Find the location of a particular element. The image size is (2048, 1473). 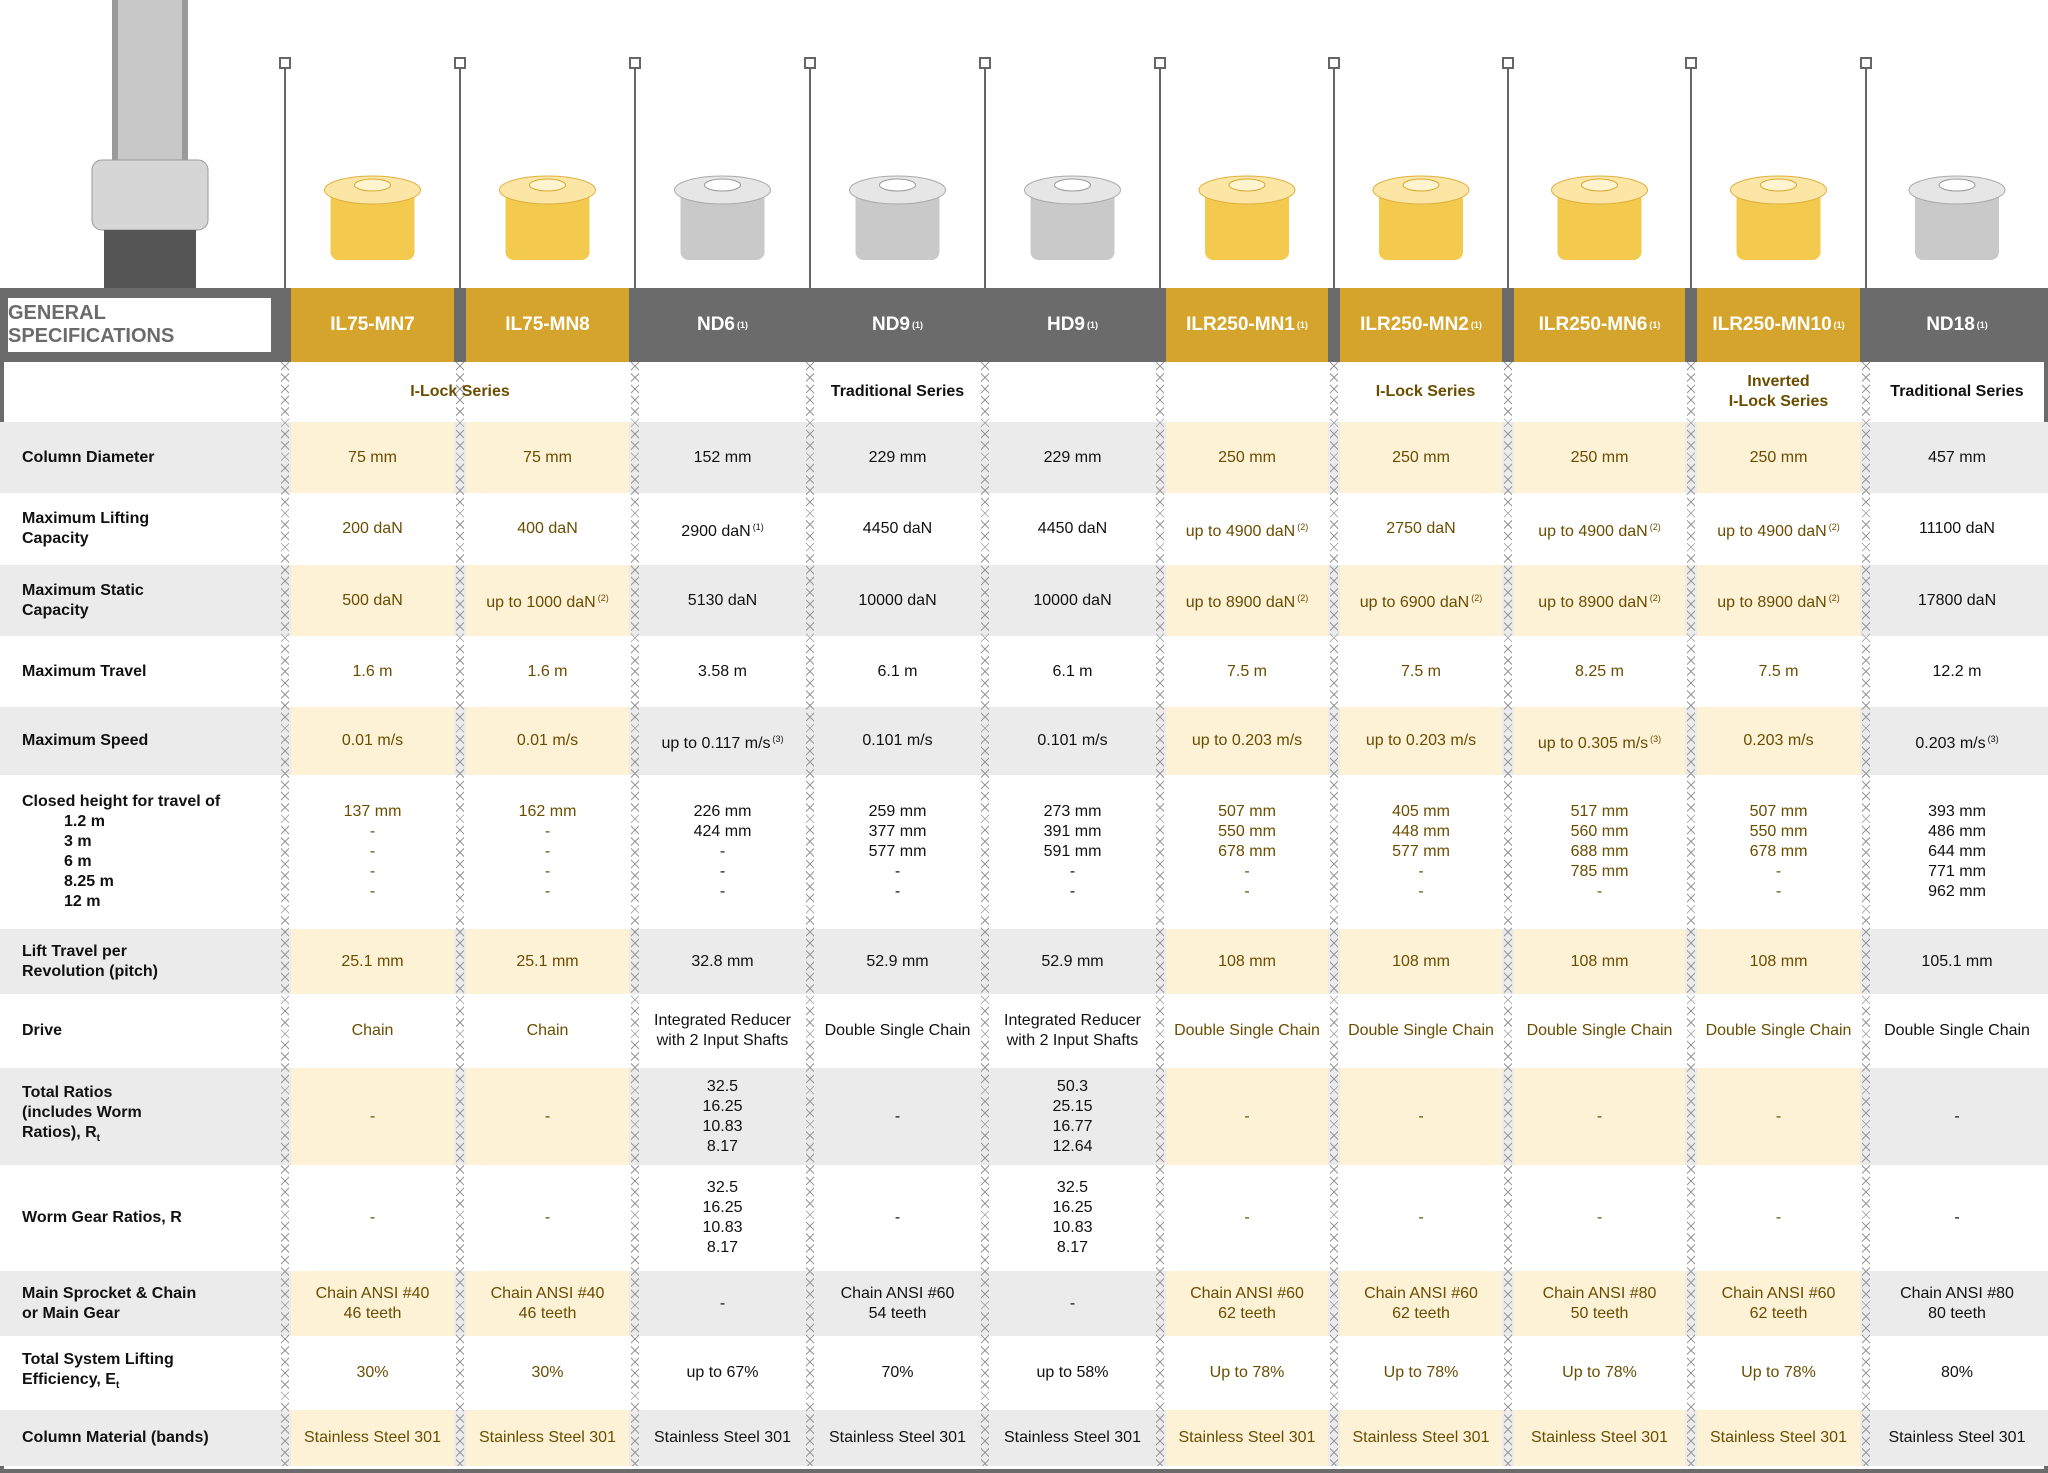

column-header: ILR250-MN2 (1) is located at coordinates (1421, 325).